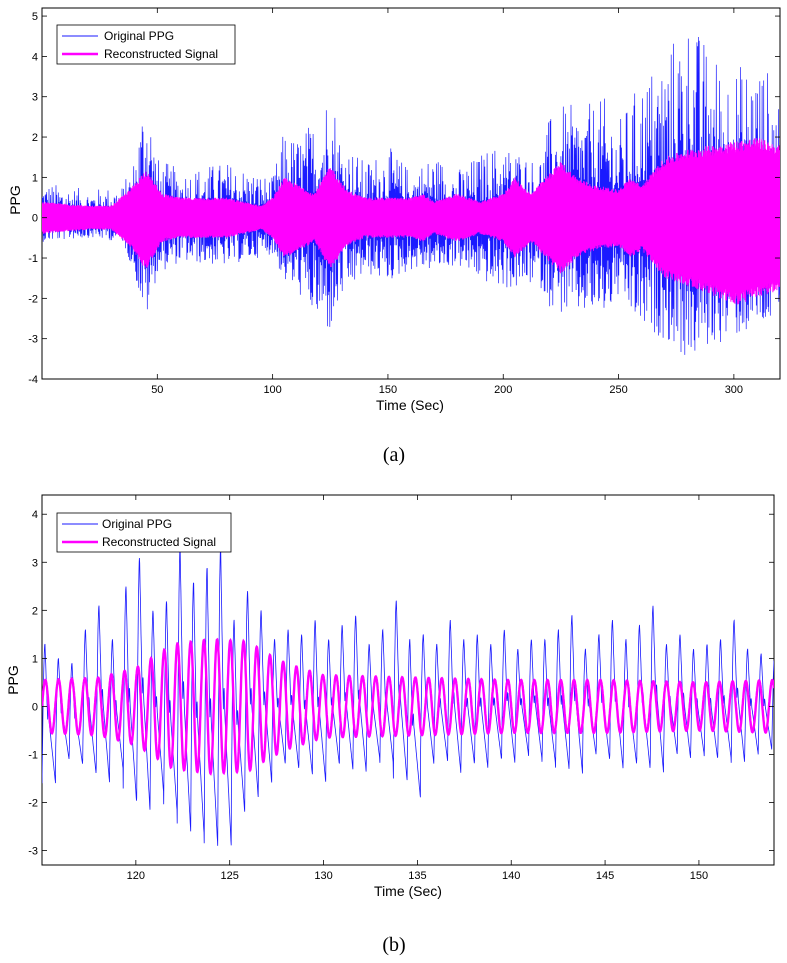 Image resolution: width=787 pixels, height=963 pixels. Describe the element at coordinates (503, 390) in the screenshot. I see `x-tick-label-a-200: 200` at that location.